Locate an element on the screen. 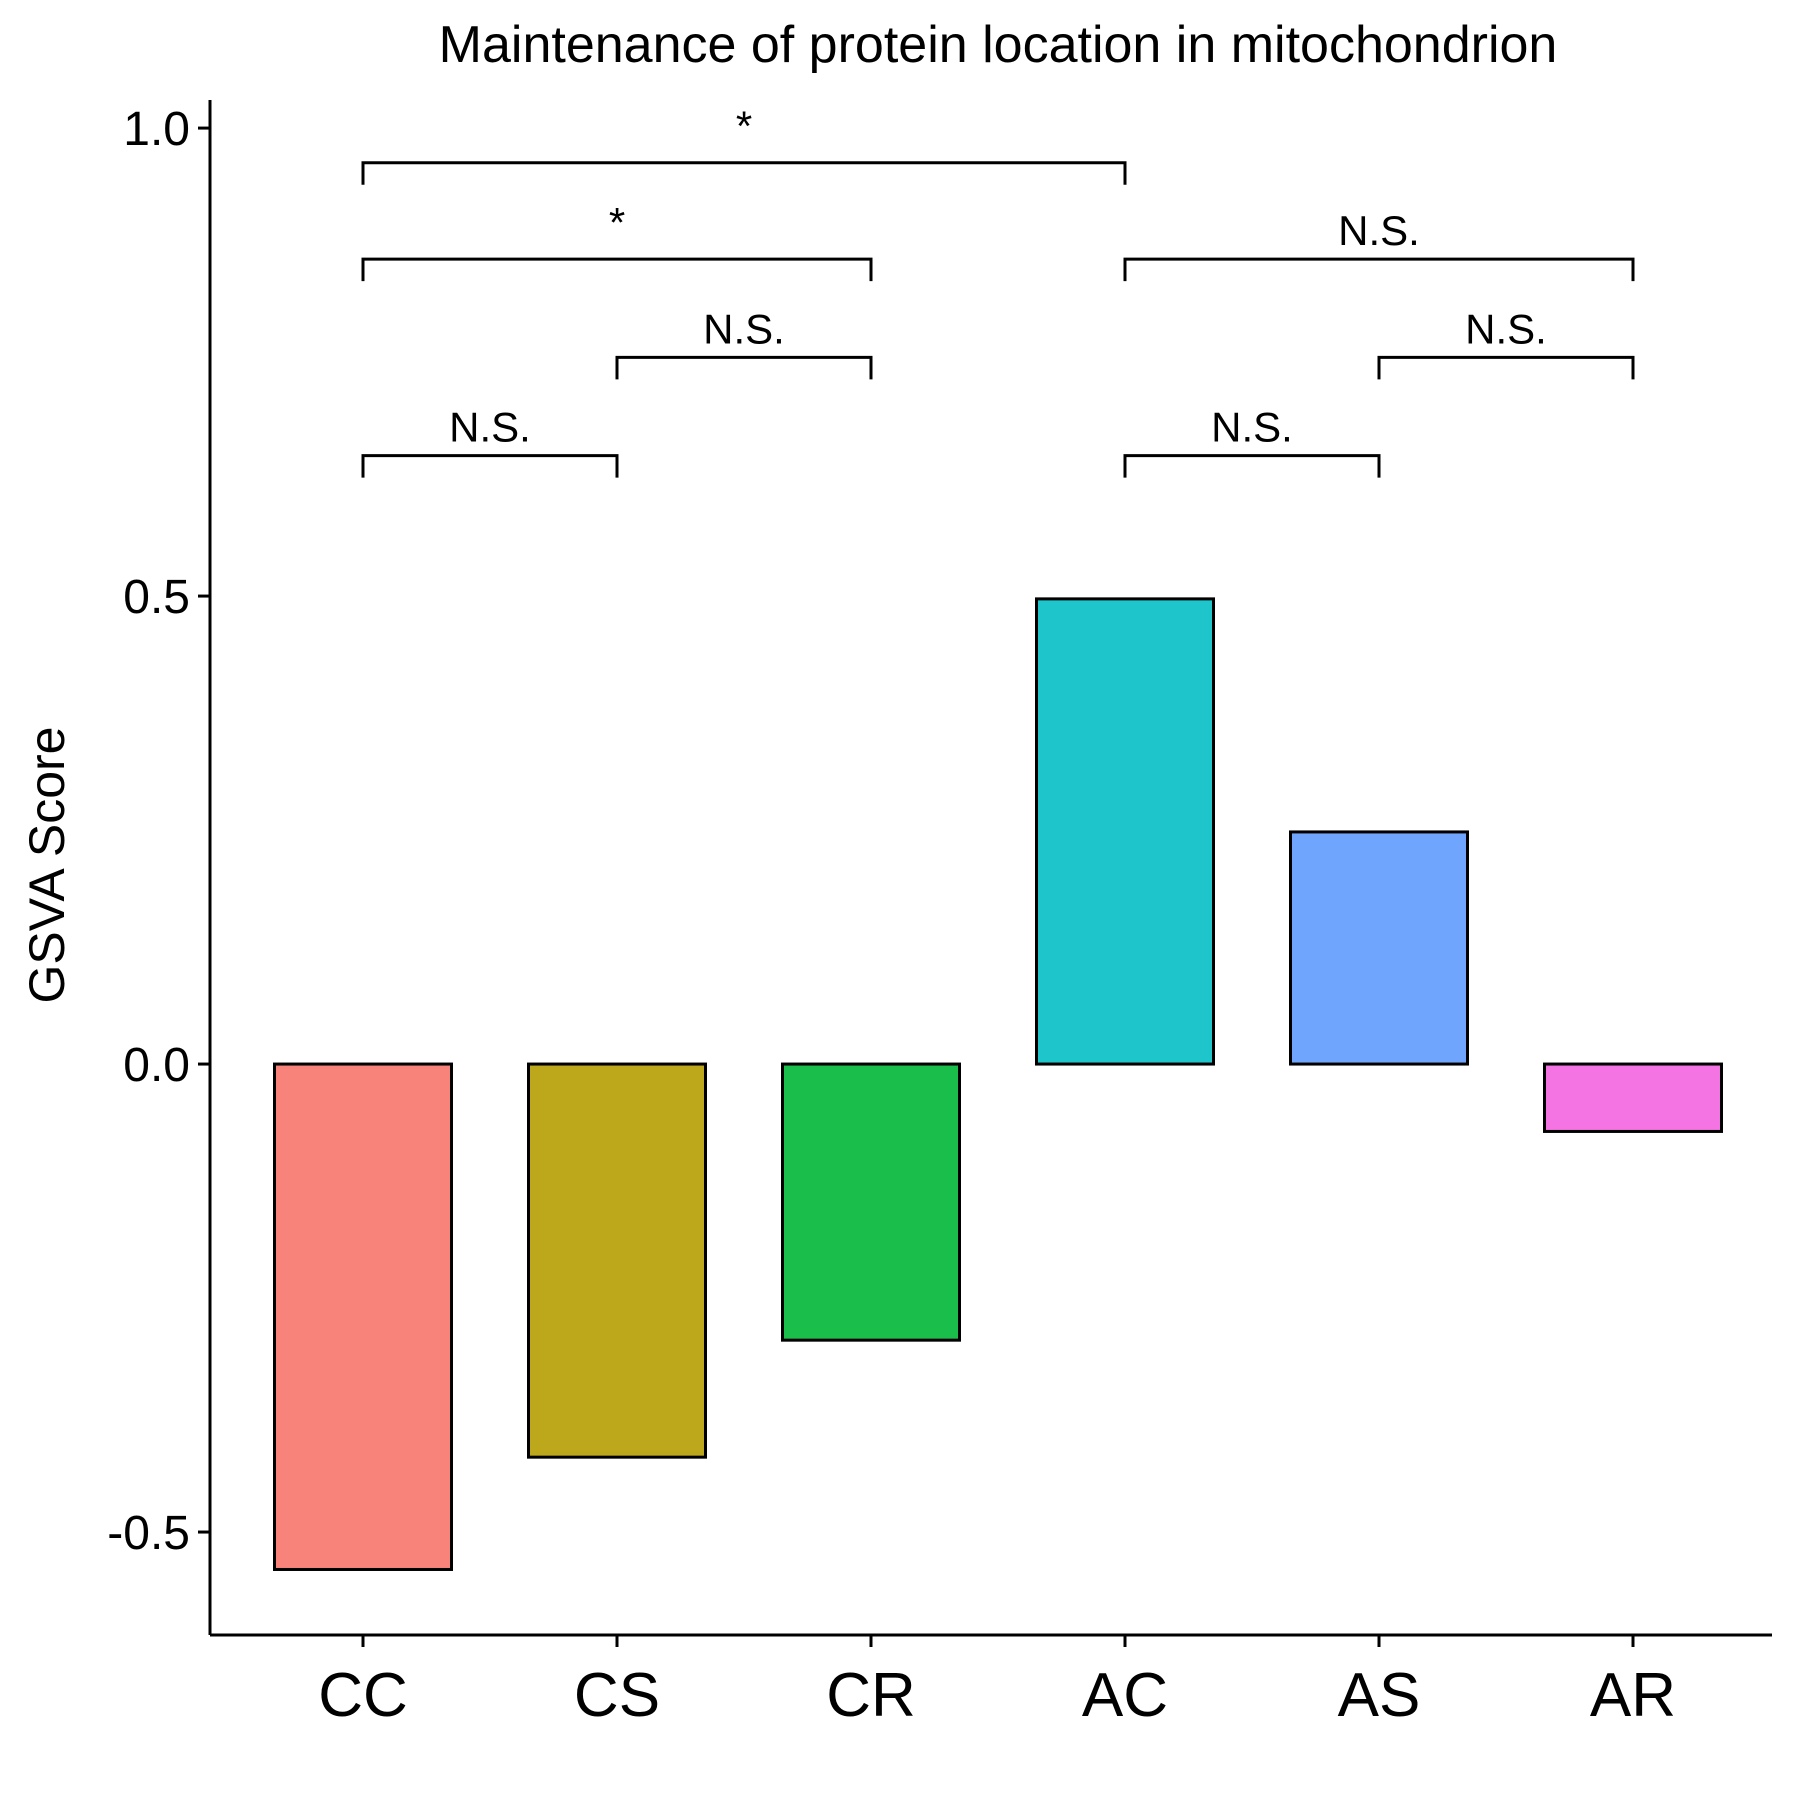 The height and width of the screenshot is (1800, 1800). y-tick-label: 1.0 is located at coordinates (156, 129).